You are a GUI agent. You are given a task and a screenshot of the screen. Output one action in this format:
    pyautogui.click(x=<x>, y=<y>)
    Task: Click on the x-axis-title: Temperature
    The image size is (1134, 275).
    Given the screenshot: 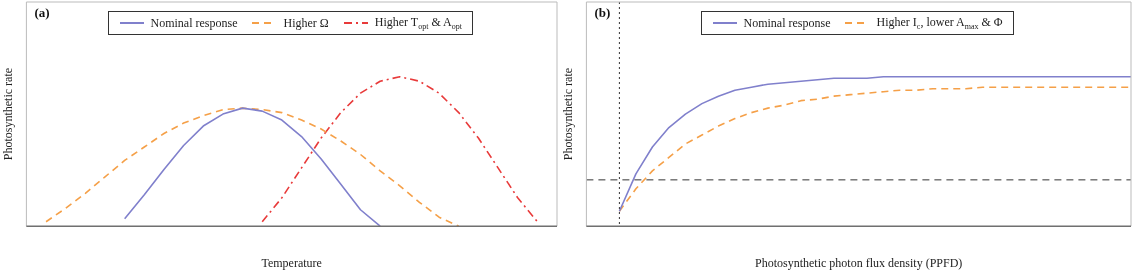 What is the action you would take?
    pyautogui.click(x=291, y=262)
    